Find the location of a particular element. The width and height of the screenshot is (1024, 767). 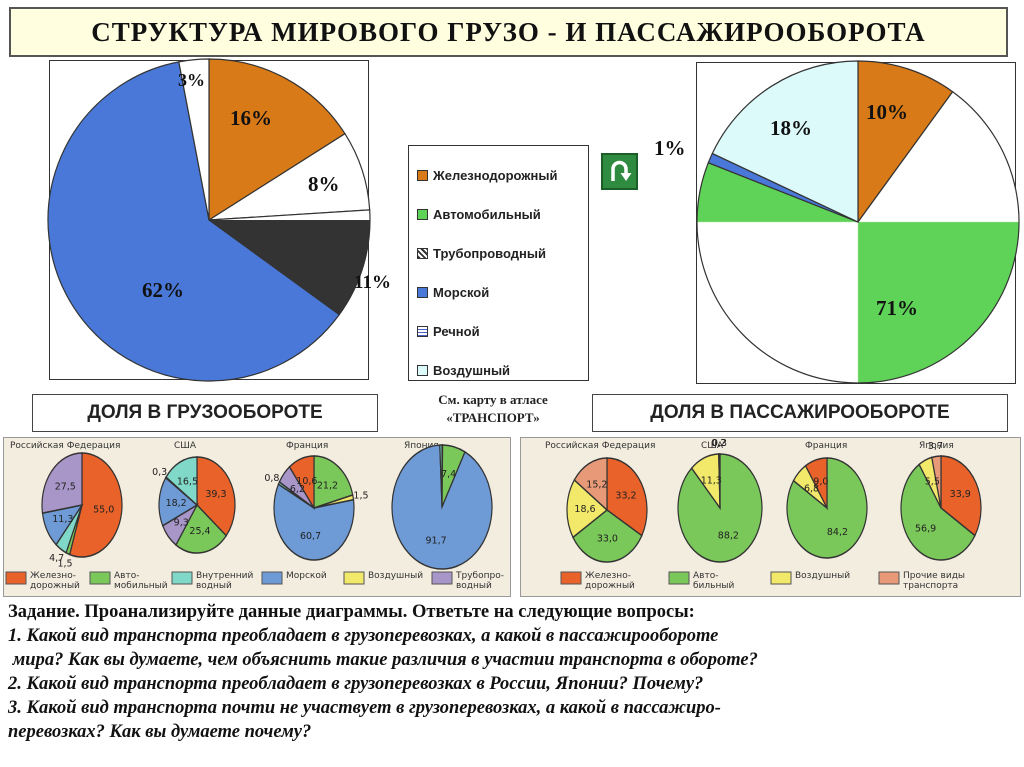

legend-label: Автомобильный is located at coordinates (487, 214).